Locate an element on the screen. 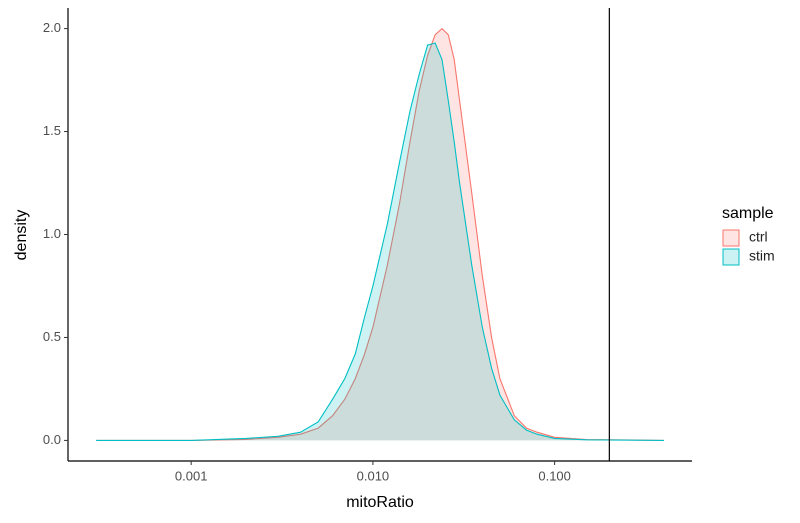  y-tick-label: 0.0 is located at coordinates (52, 439).